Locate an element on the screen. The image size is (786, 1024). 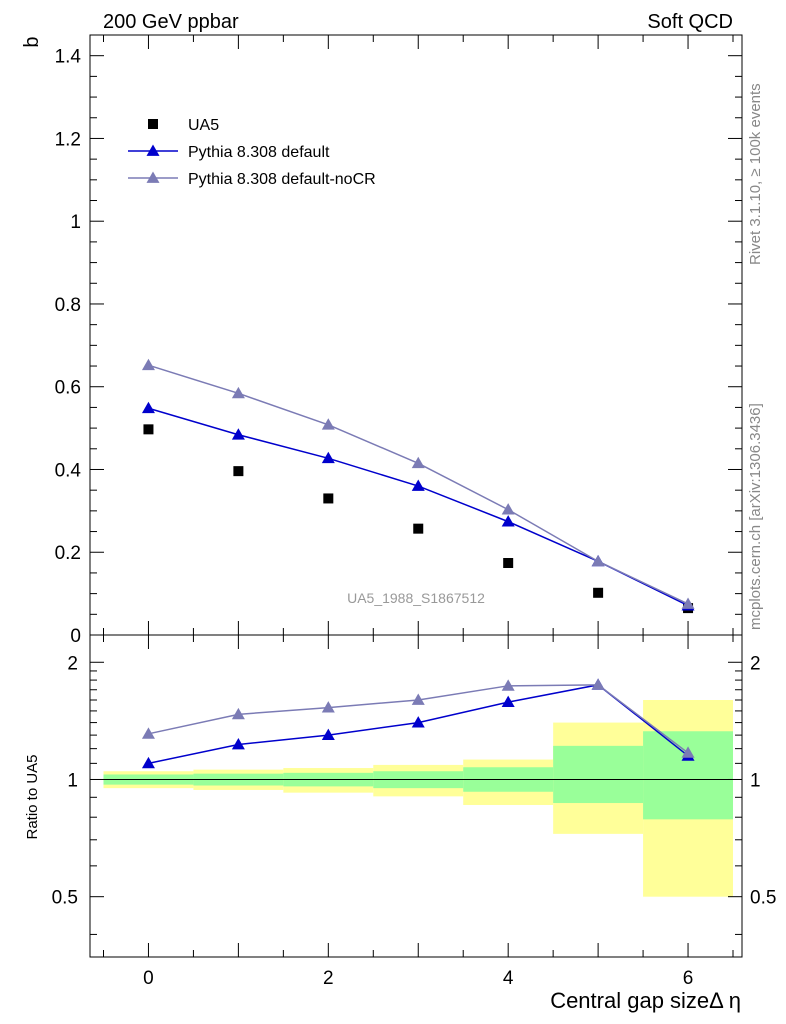
legend-label: UA5 is located at coordinates (203, 125).